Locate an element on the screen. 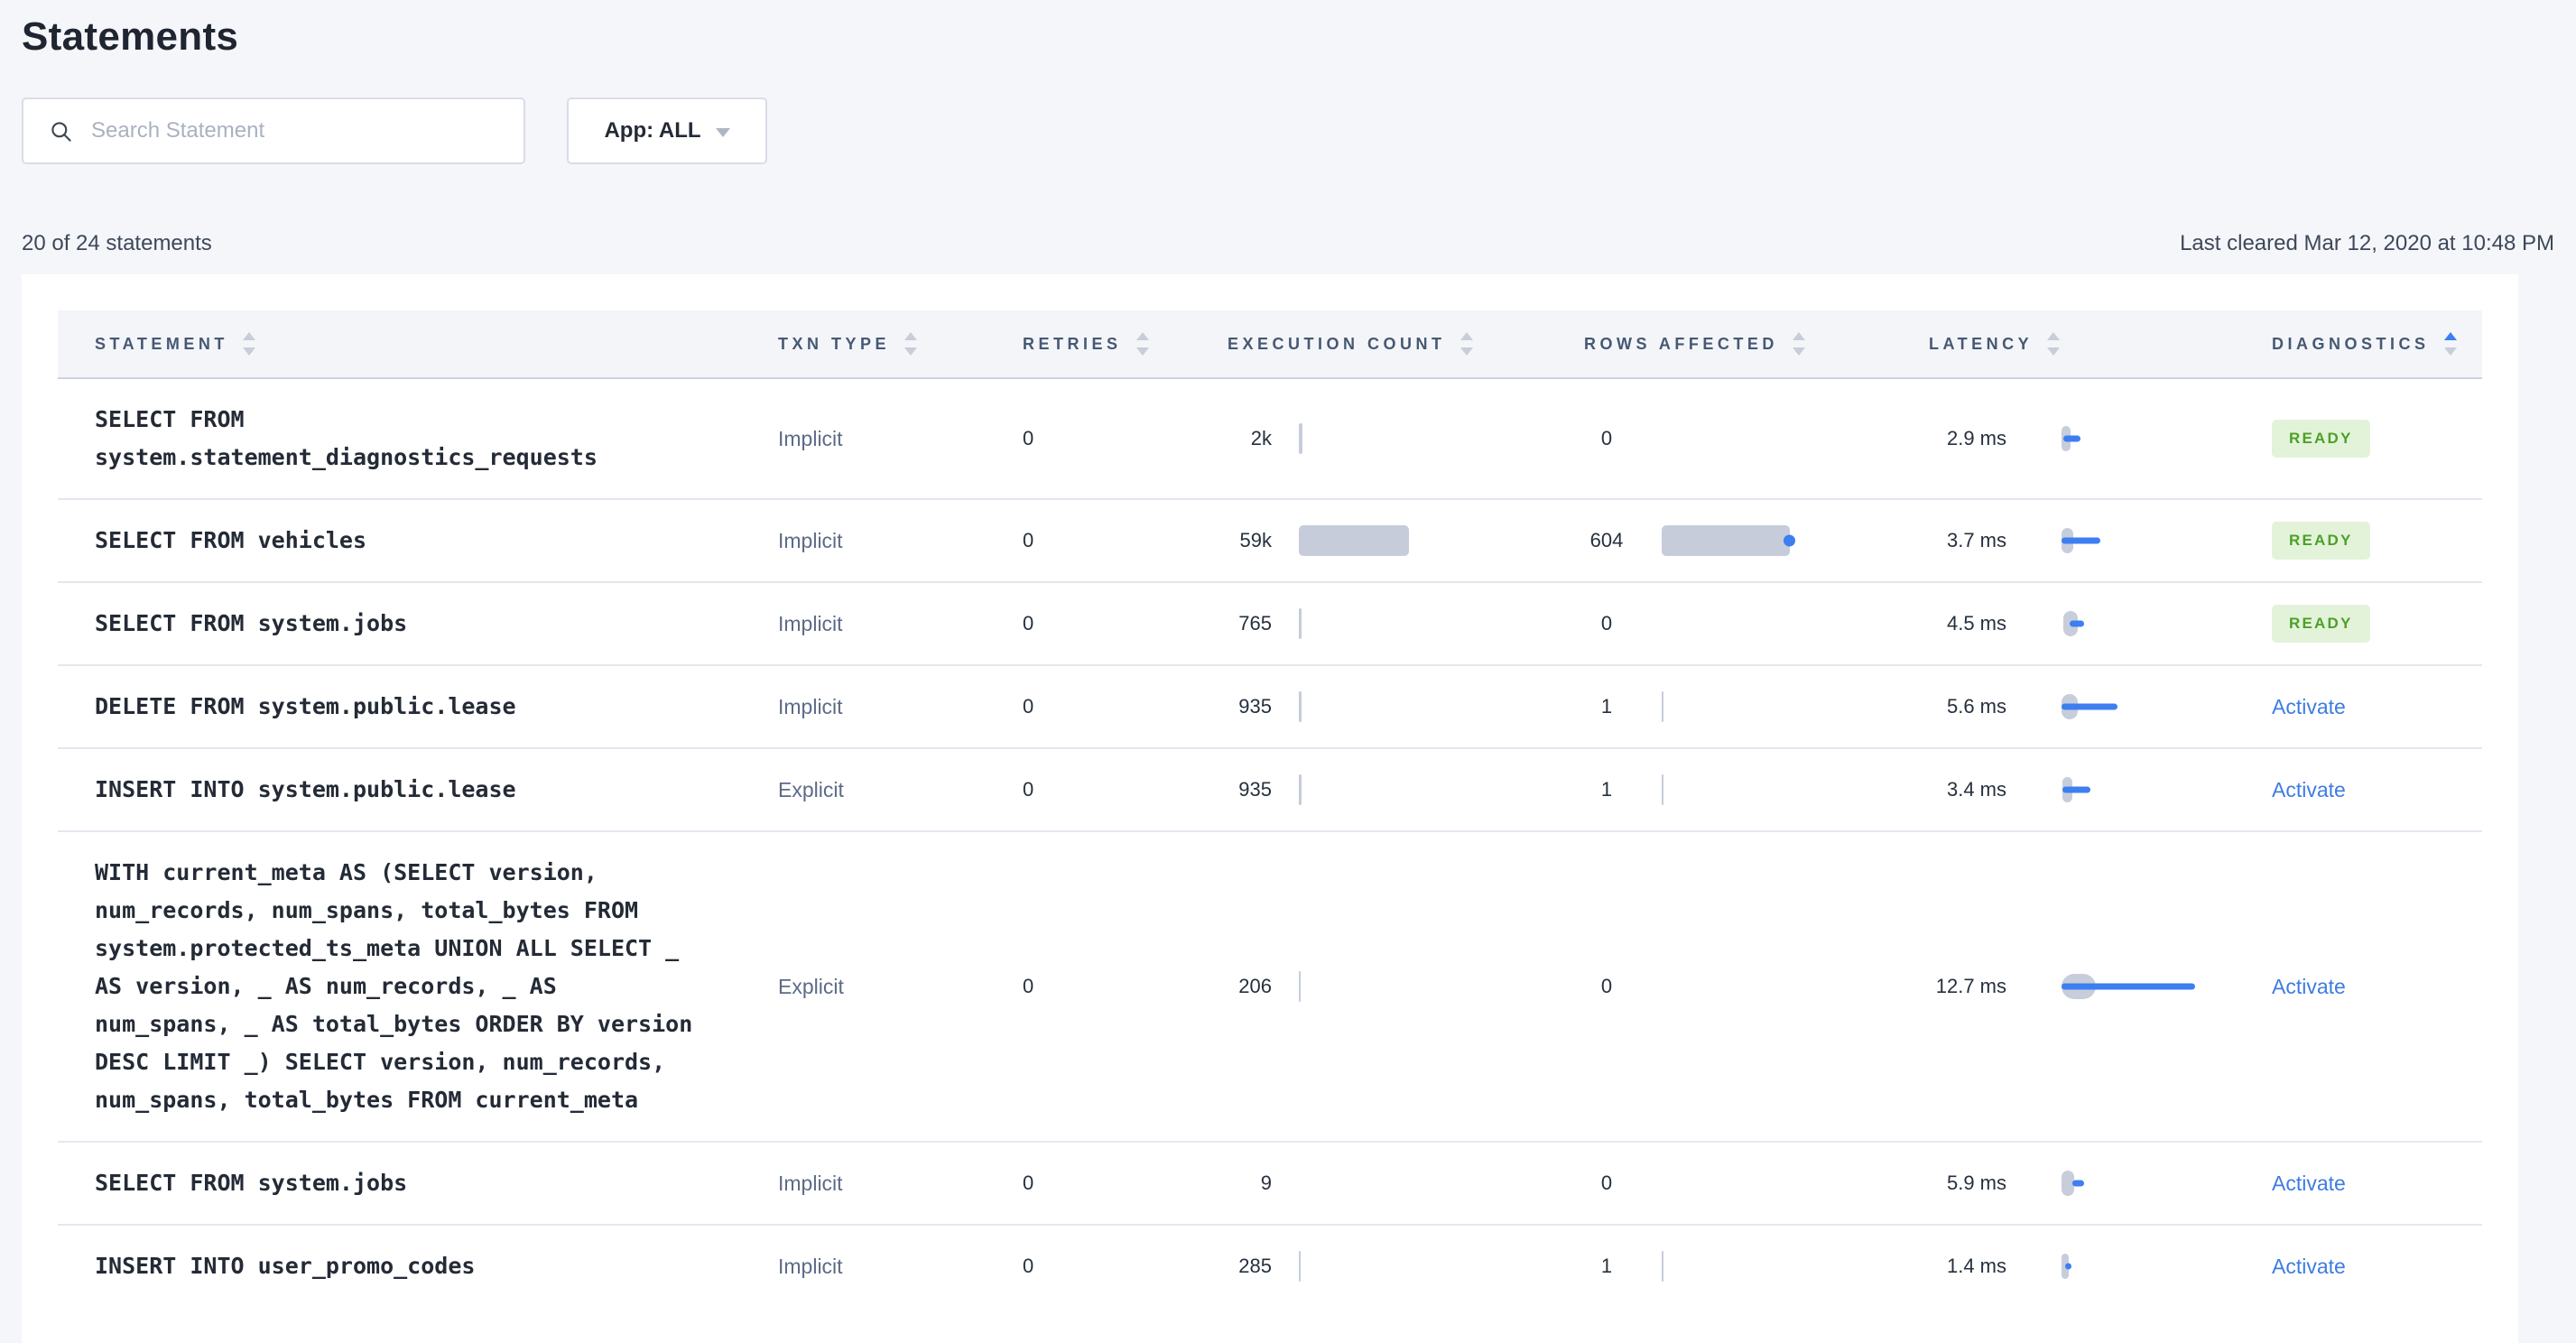  statement-text: INSERT INTO system.public.lease is located at coordinates (305, 789).